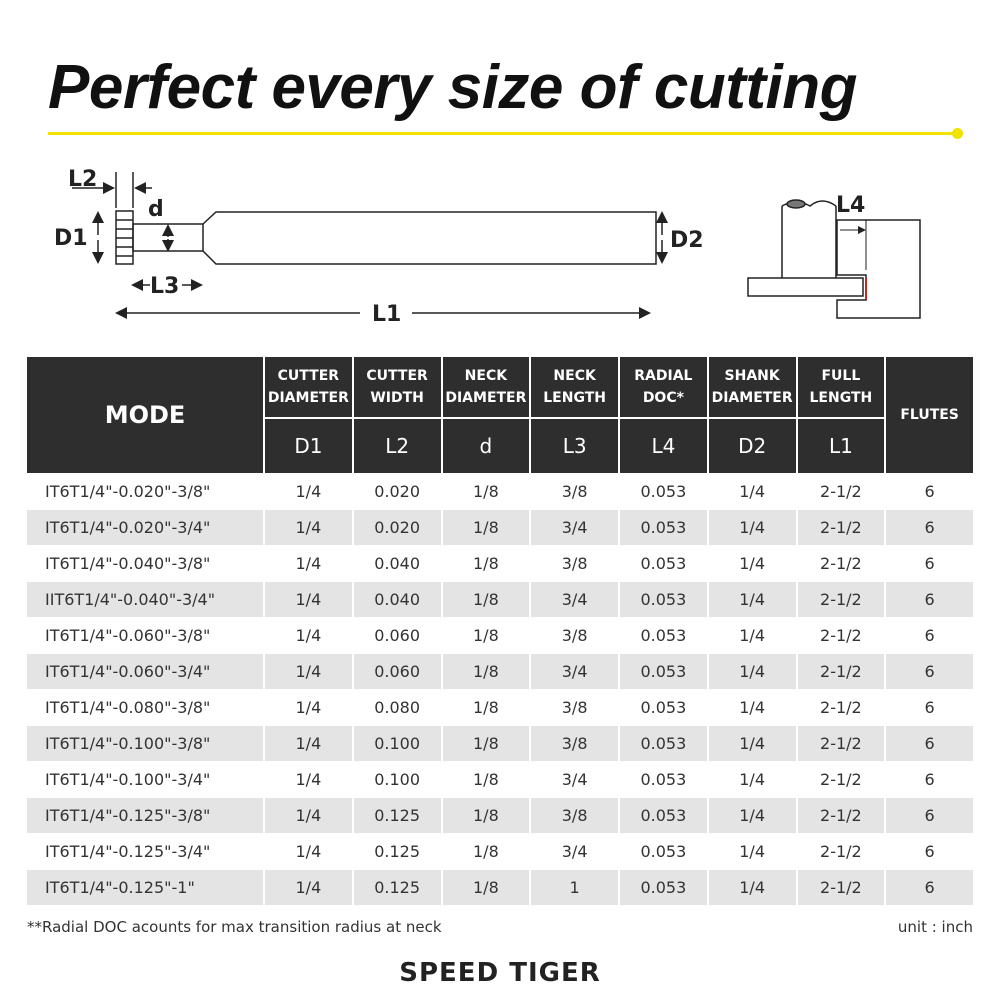  I want to click on model-cell: IT6T1/4"-0.100"-3/4", so click(145, 779).